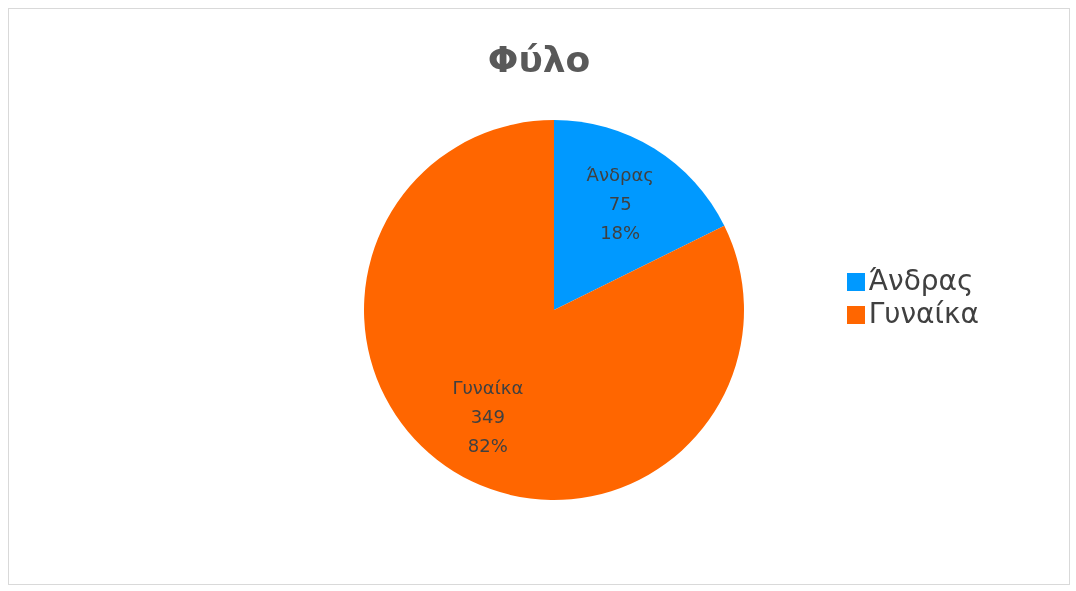 This screenshot has height=591, width=1076. I want to click on data-label: 349 82%, so click(487, 431).